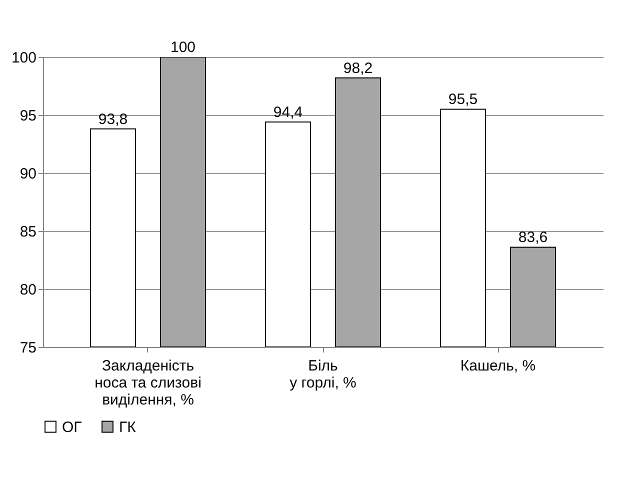 The height and width of the screenshot is (478, 634). I want to click on data-label: 98,2, so click(358, 68).